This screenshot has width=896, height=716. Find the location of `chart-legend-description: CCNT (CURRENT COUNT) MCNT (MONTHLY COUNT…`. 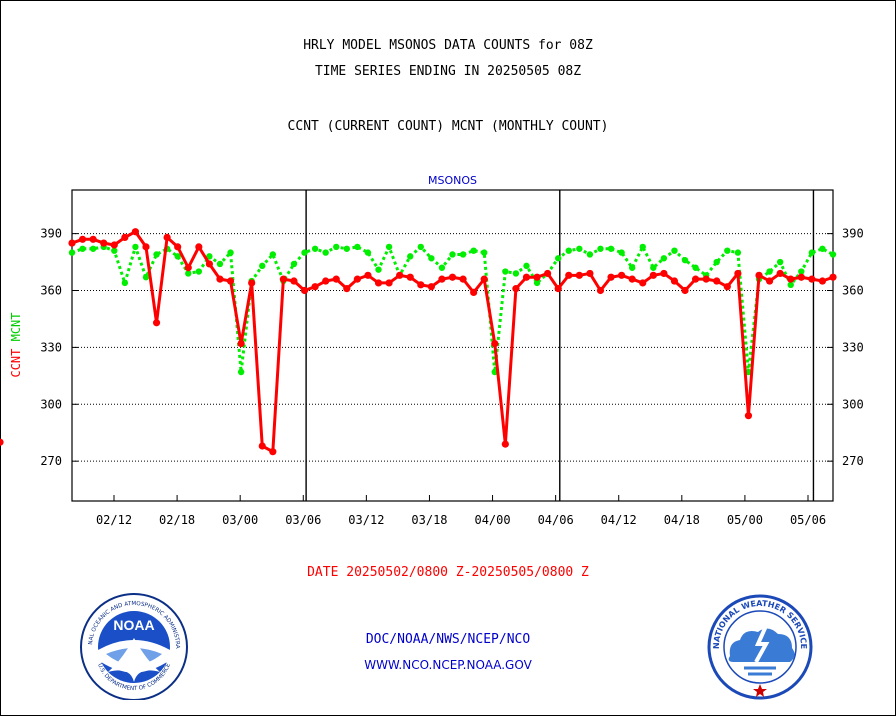

chart-legend-description: CCNT (CURRENT COUNT) MCNT (MONTHLY COUNT… is located at coordinates (448, 126).